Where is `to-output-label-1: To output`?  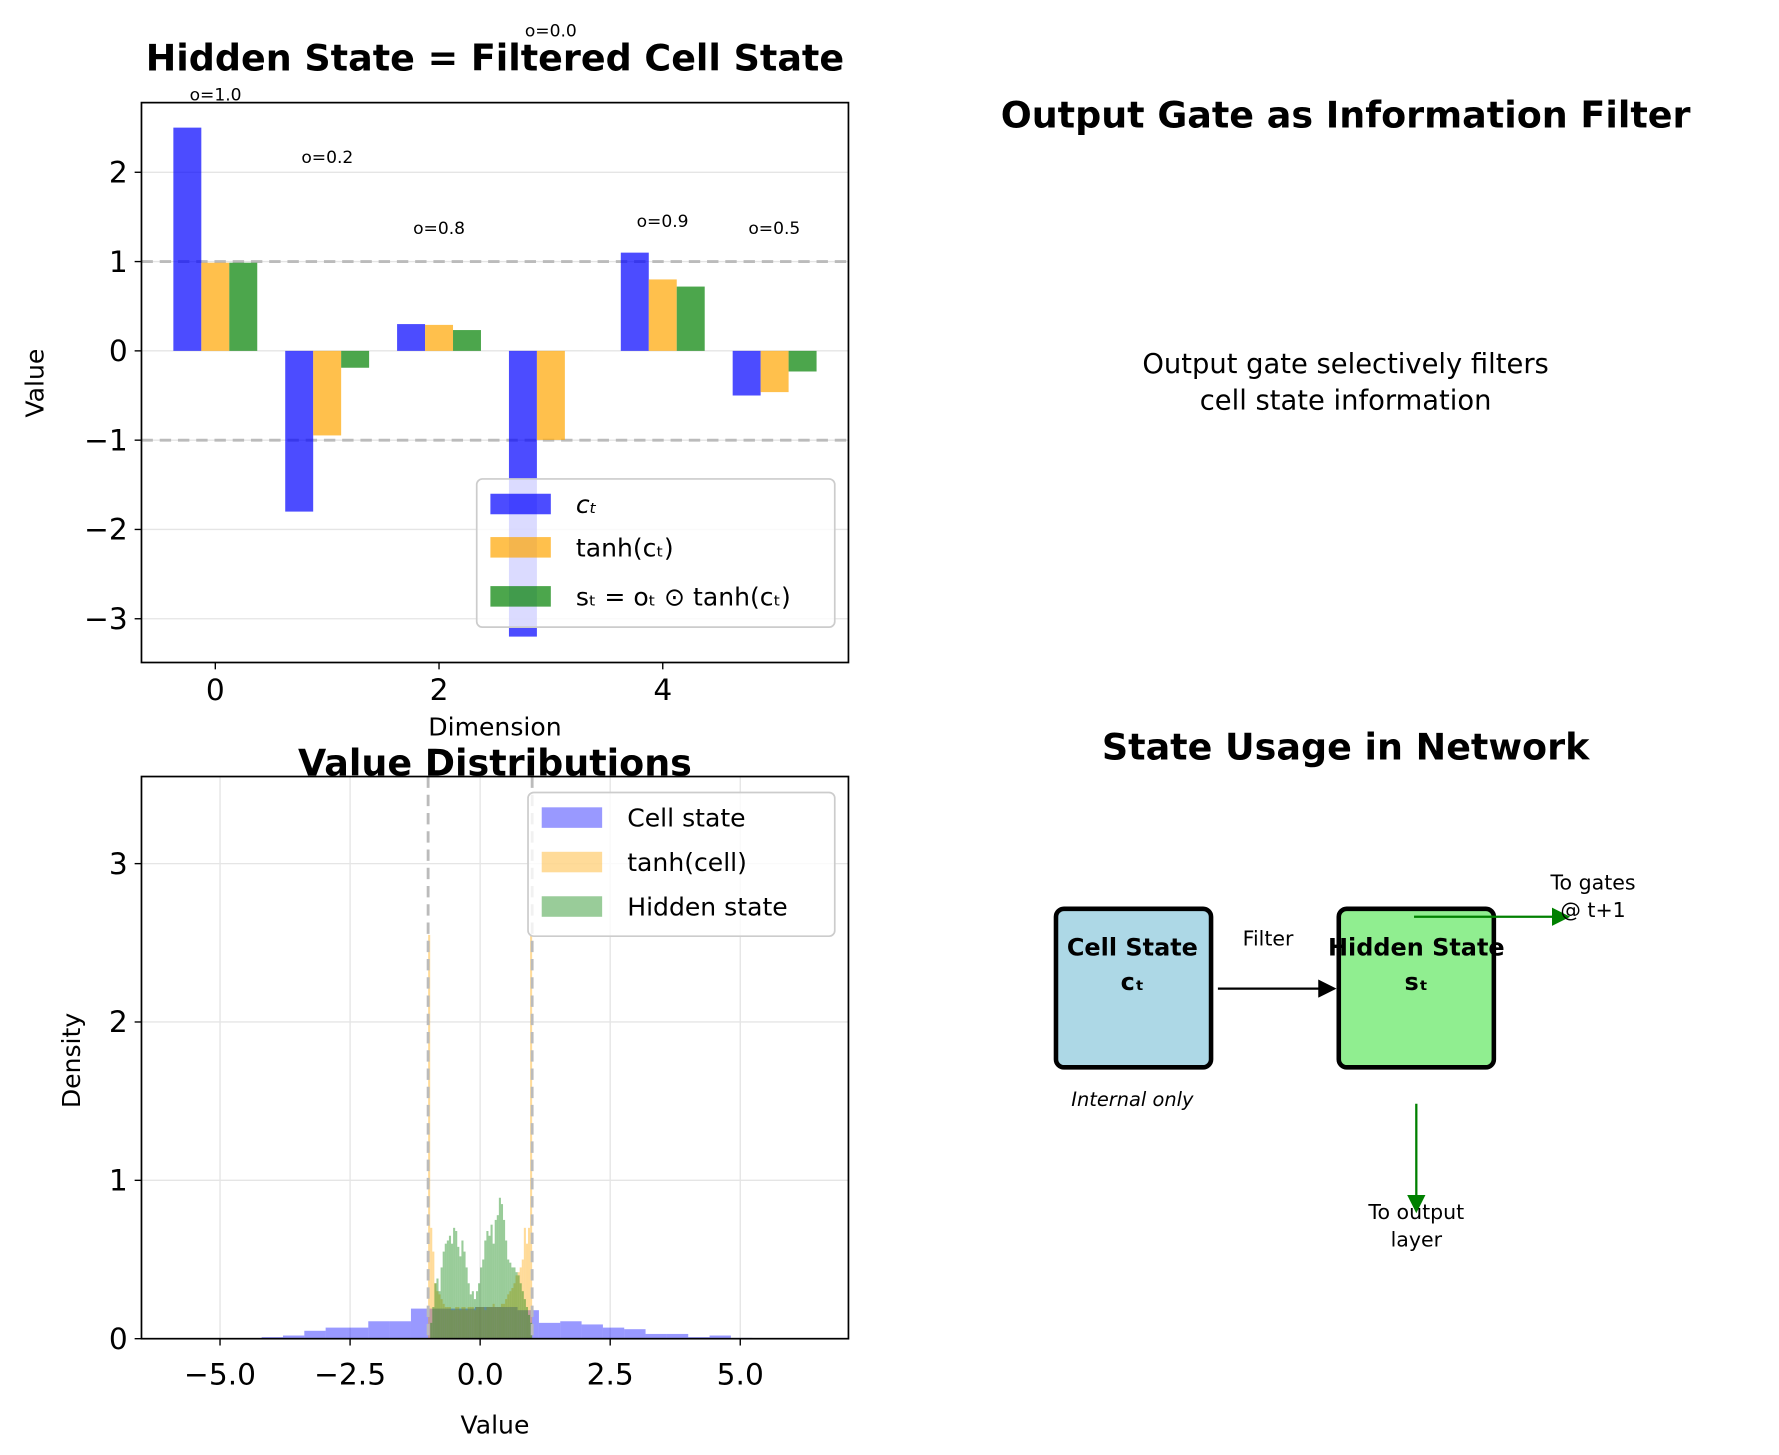 to-output-label-1: To output is located at coordinates (1415, 1212).